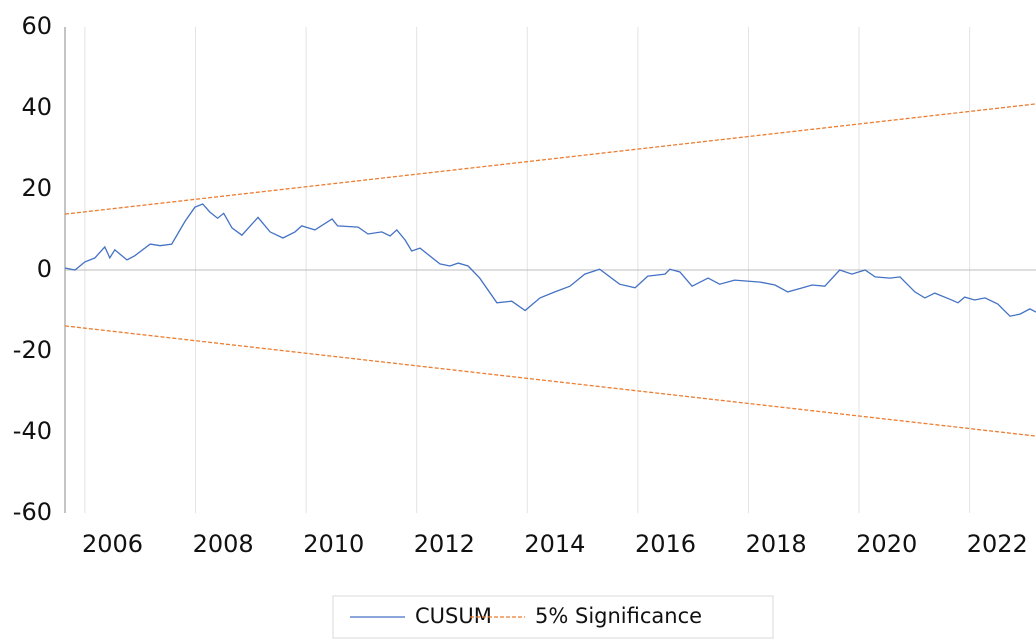 The width and height of the screenshot is (1036, 640). What do you see at coordinates (32, 512) in the screenshot?
I see `y-tick-label: -60` at bounding box center [32, 512].